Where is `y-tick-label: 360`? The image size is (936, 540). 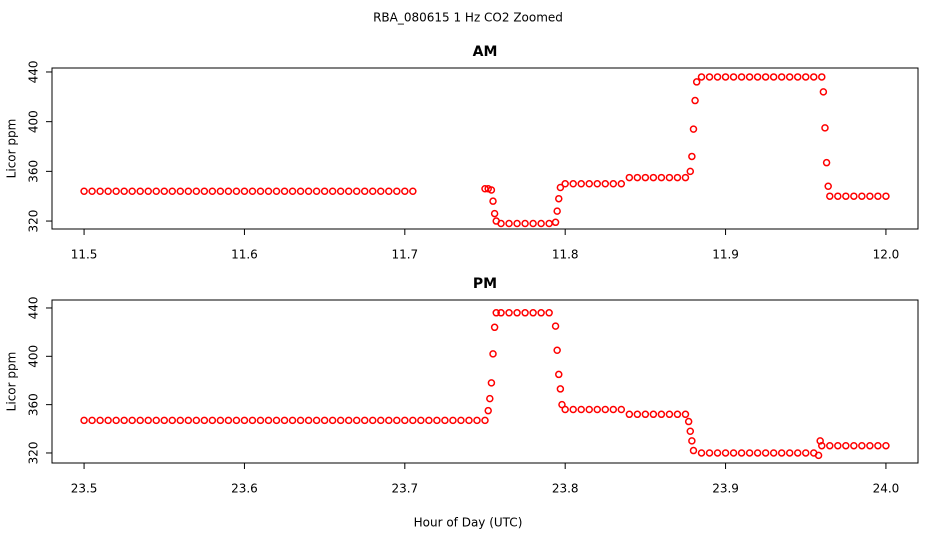 y-tick-label: 360 is located at coordinates (34, 171).